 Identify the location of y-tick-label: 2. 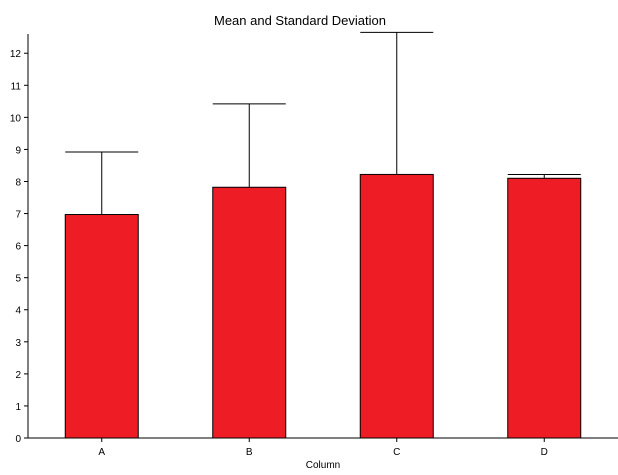
(18, 375).